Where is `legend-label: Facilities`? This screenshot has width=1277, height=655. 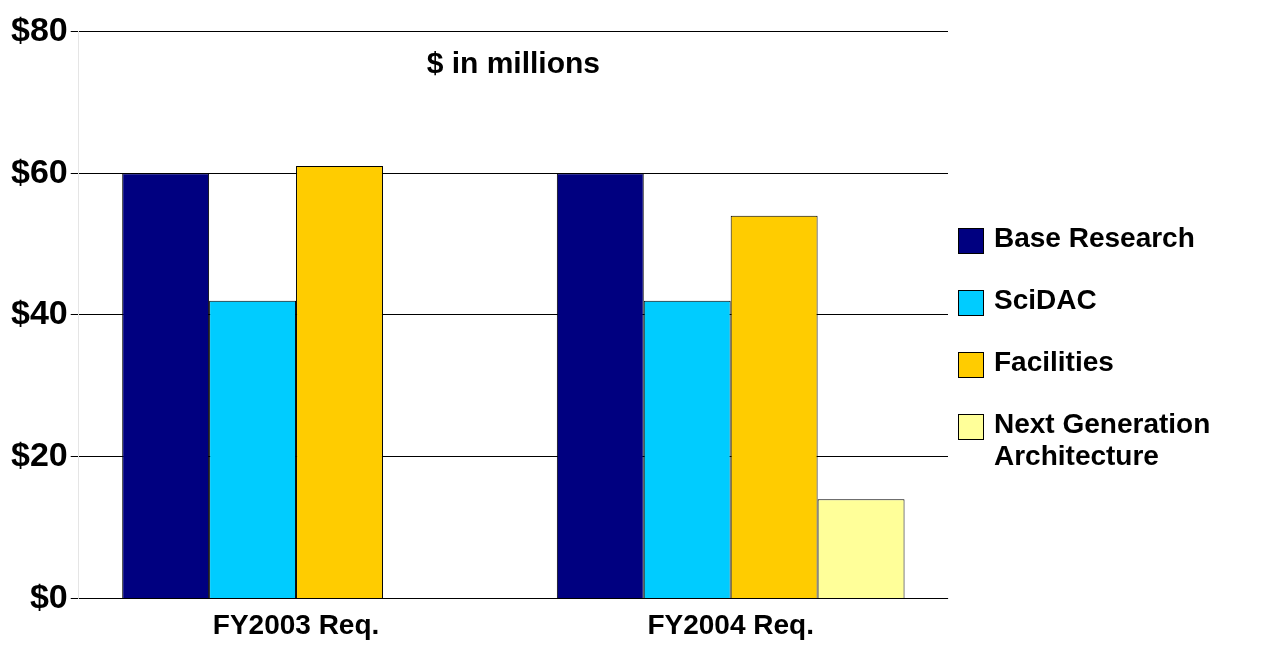
legend-label: Facilities is located at coordinates (1054, 362).